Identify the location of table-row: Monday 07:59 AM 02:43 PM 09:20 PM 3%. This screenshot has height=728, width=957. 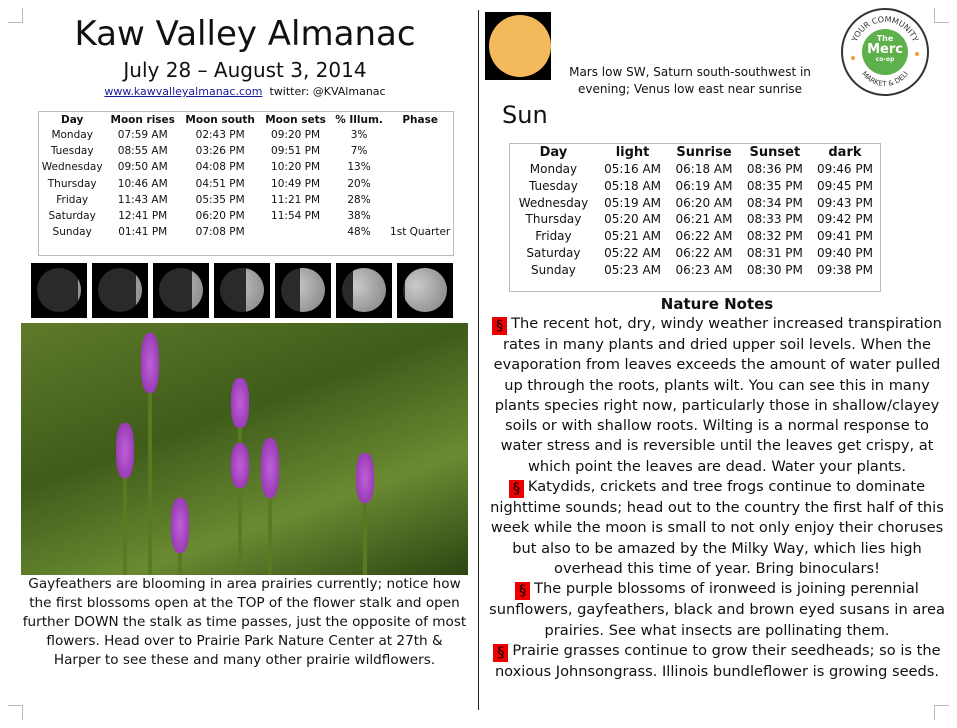
(246, 135).